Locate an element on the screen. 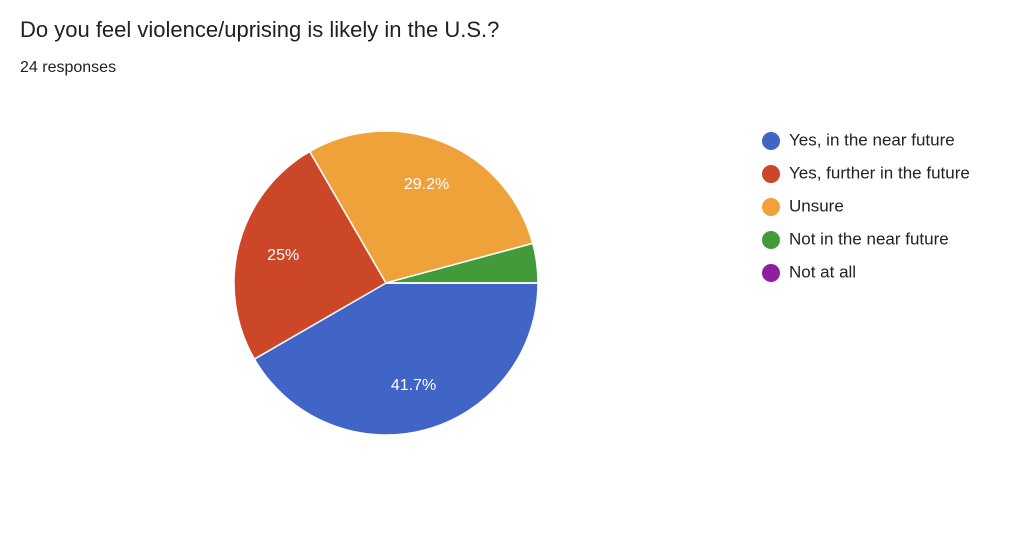  legend-label: Yes, further in the future is located at coordinates (879, 172).